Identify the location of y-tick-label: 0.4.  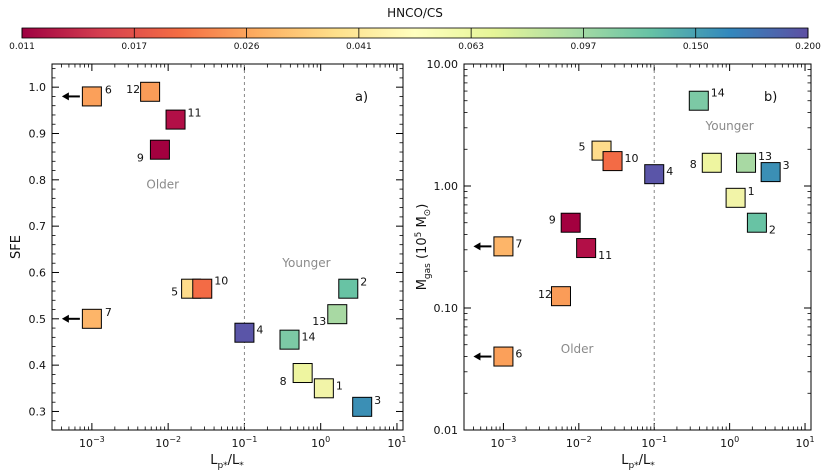
(38, 365).